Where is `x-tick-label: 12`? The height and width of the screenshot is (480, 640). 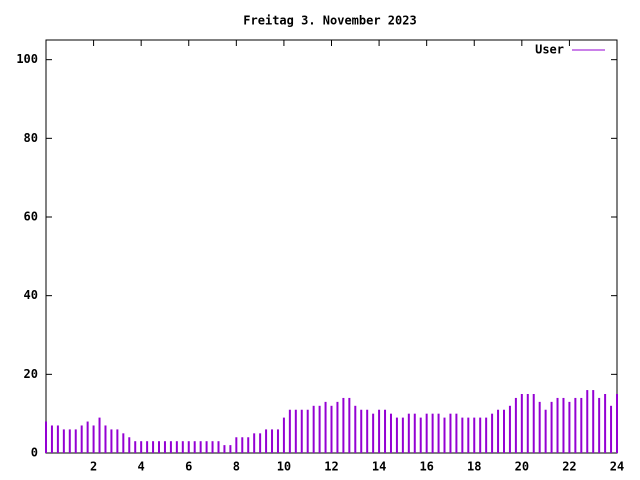
x-tick-label: 12 is located at coordinates (331, 467).